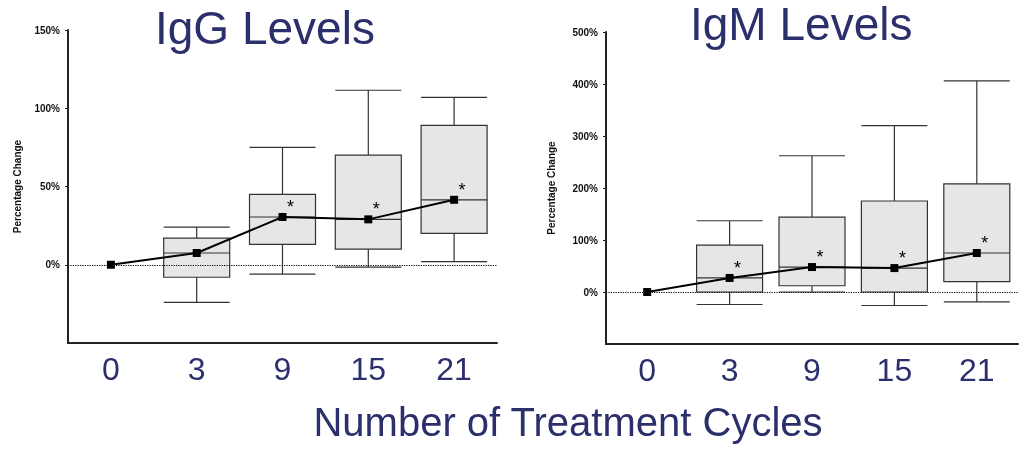 The height and width of the screenshot is (455, 1024). I want to click on y-tick-label: 300%, so click(585, 136).